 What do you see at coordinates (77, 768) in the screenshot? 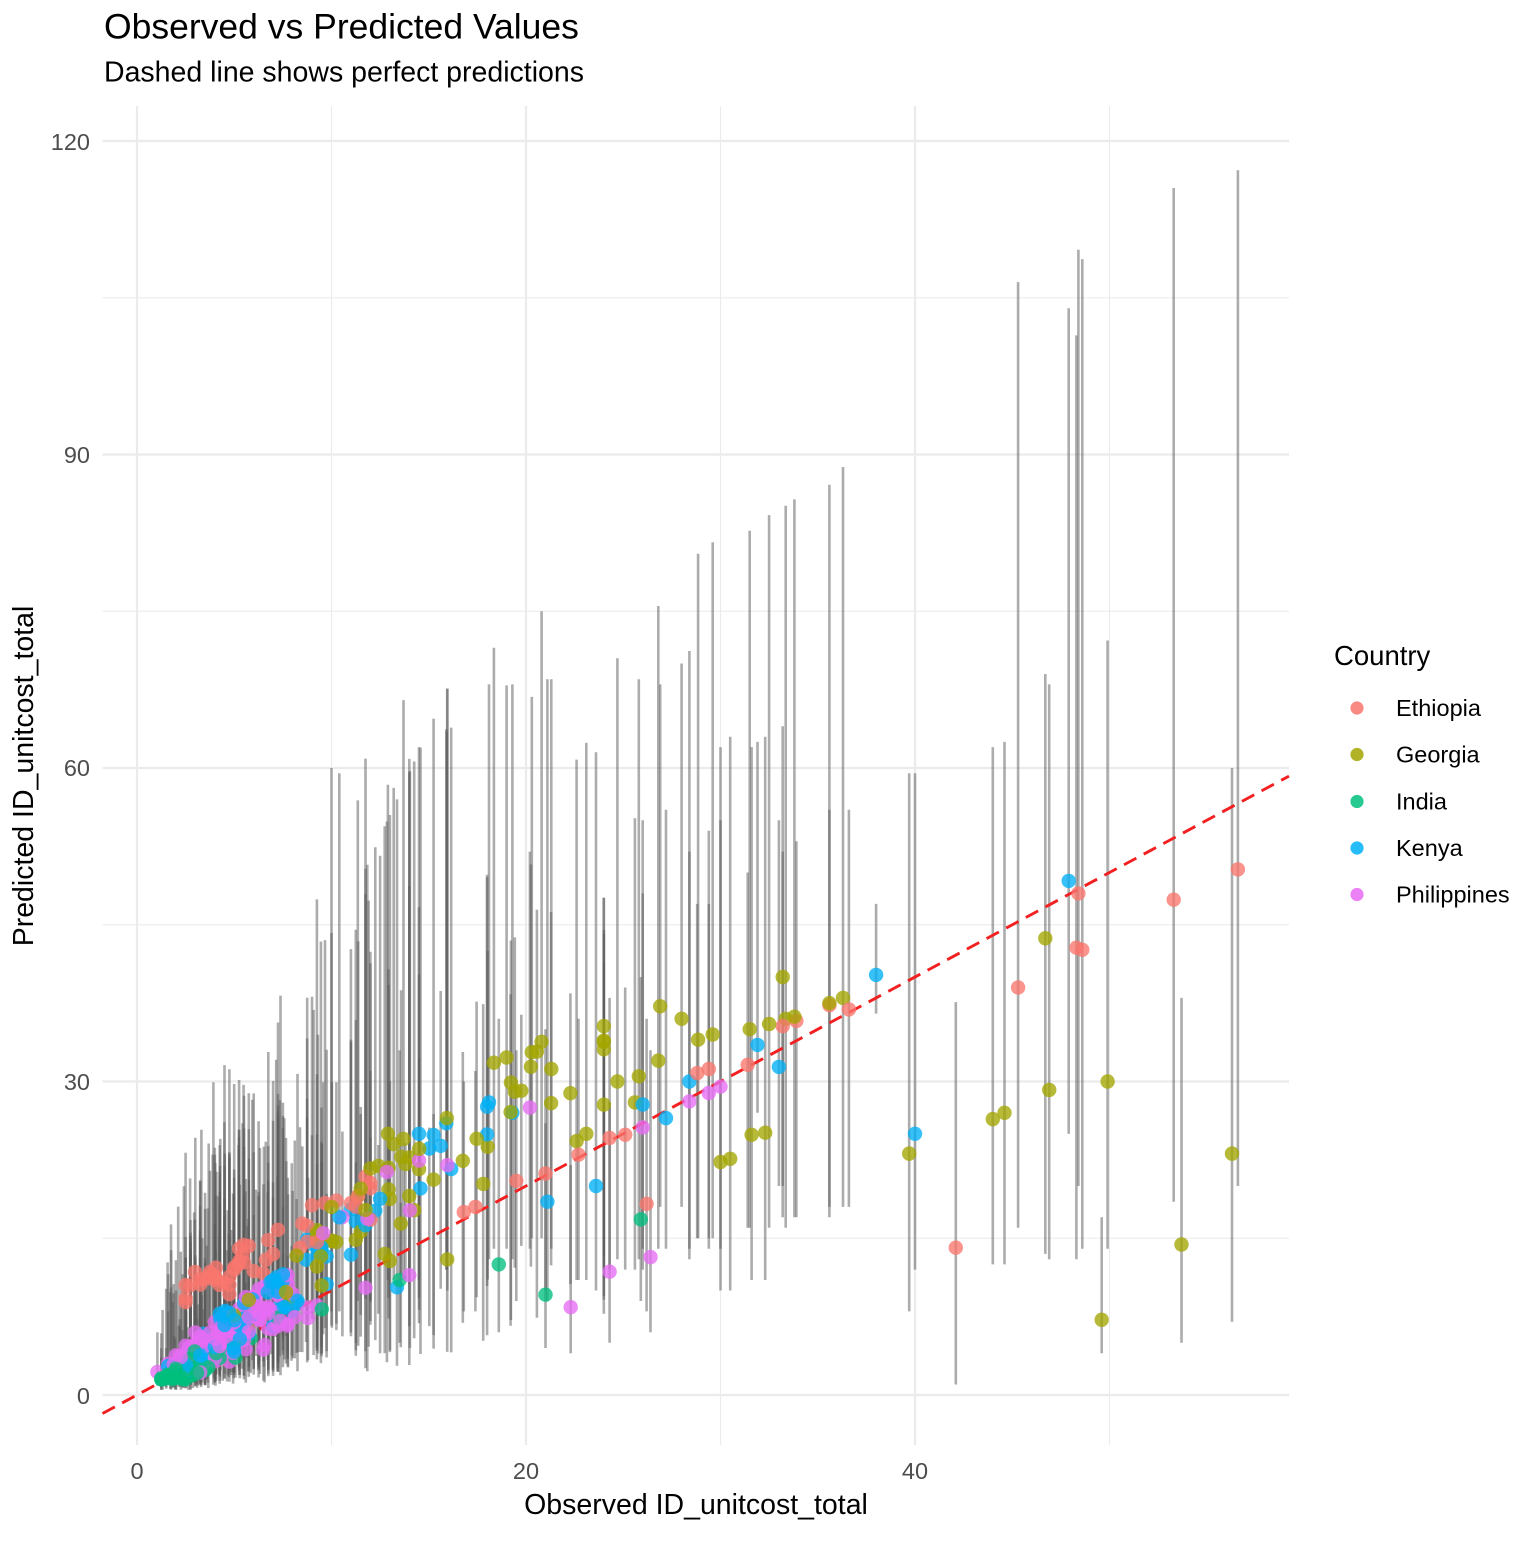
I see `svg-text: 60` at bounding box center [77, 768].